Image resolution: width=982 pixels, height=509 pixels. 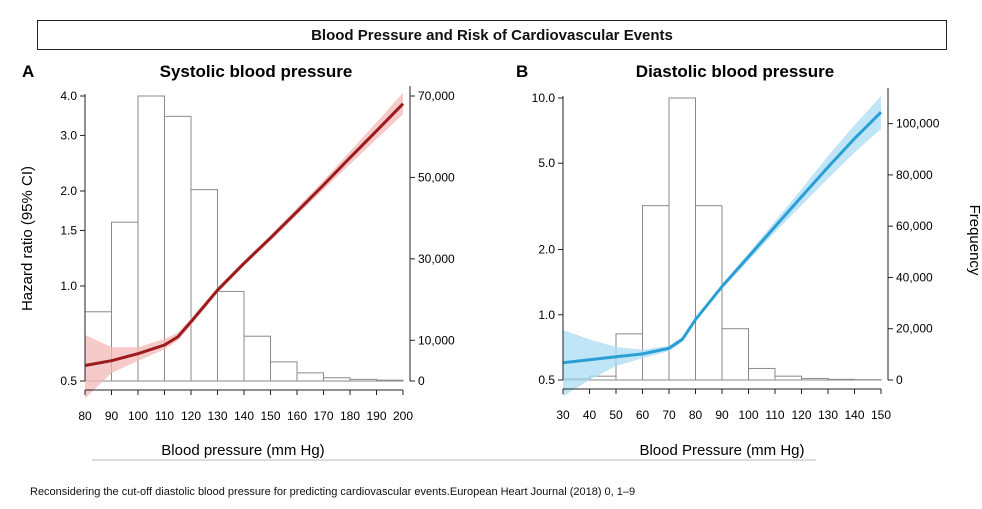 I want to click on left-y-tick-label: 5.0, so click(x=546, y=163).